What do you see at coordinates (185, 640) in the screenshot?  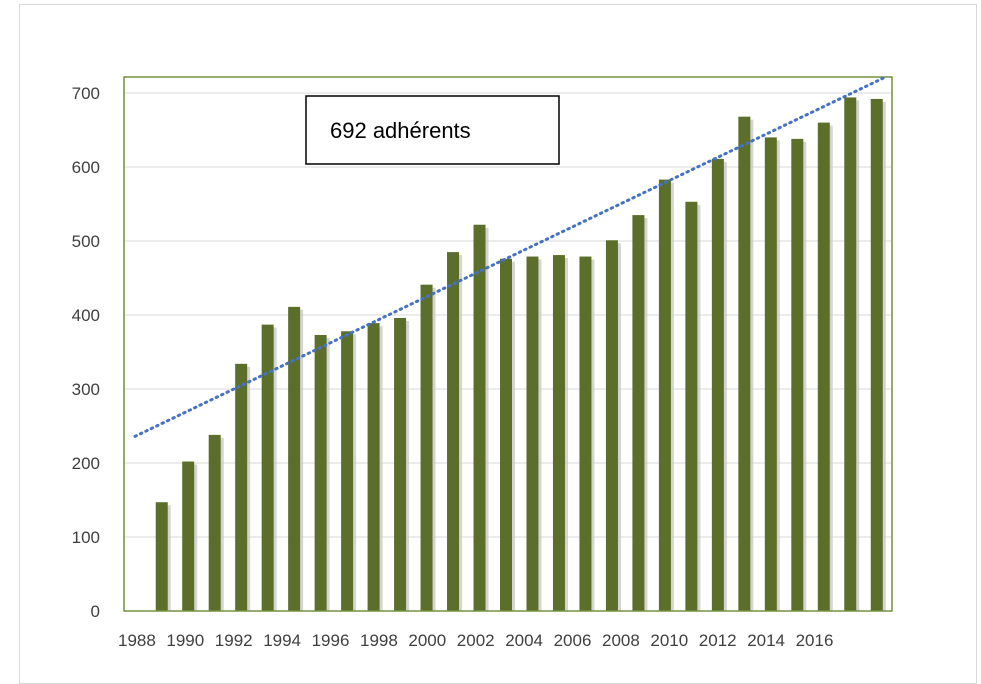 I see `x-tick-label: 1990` at bounding box center [185, 640].